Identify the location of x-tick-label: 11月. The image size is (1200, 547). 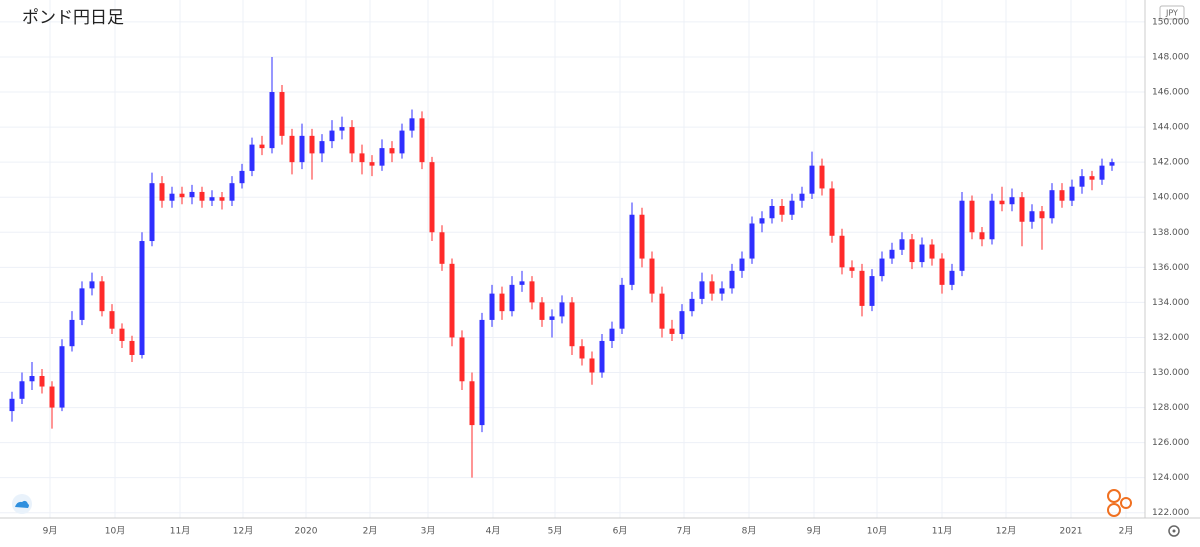
(180, 531).